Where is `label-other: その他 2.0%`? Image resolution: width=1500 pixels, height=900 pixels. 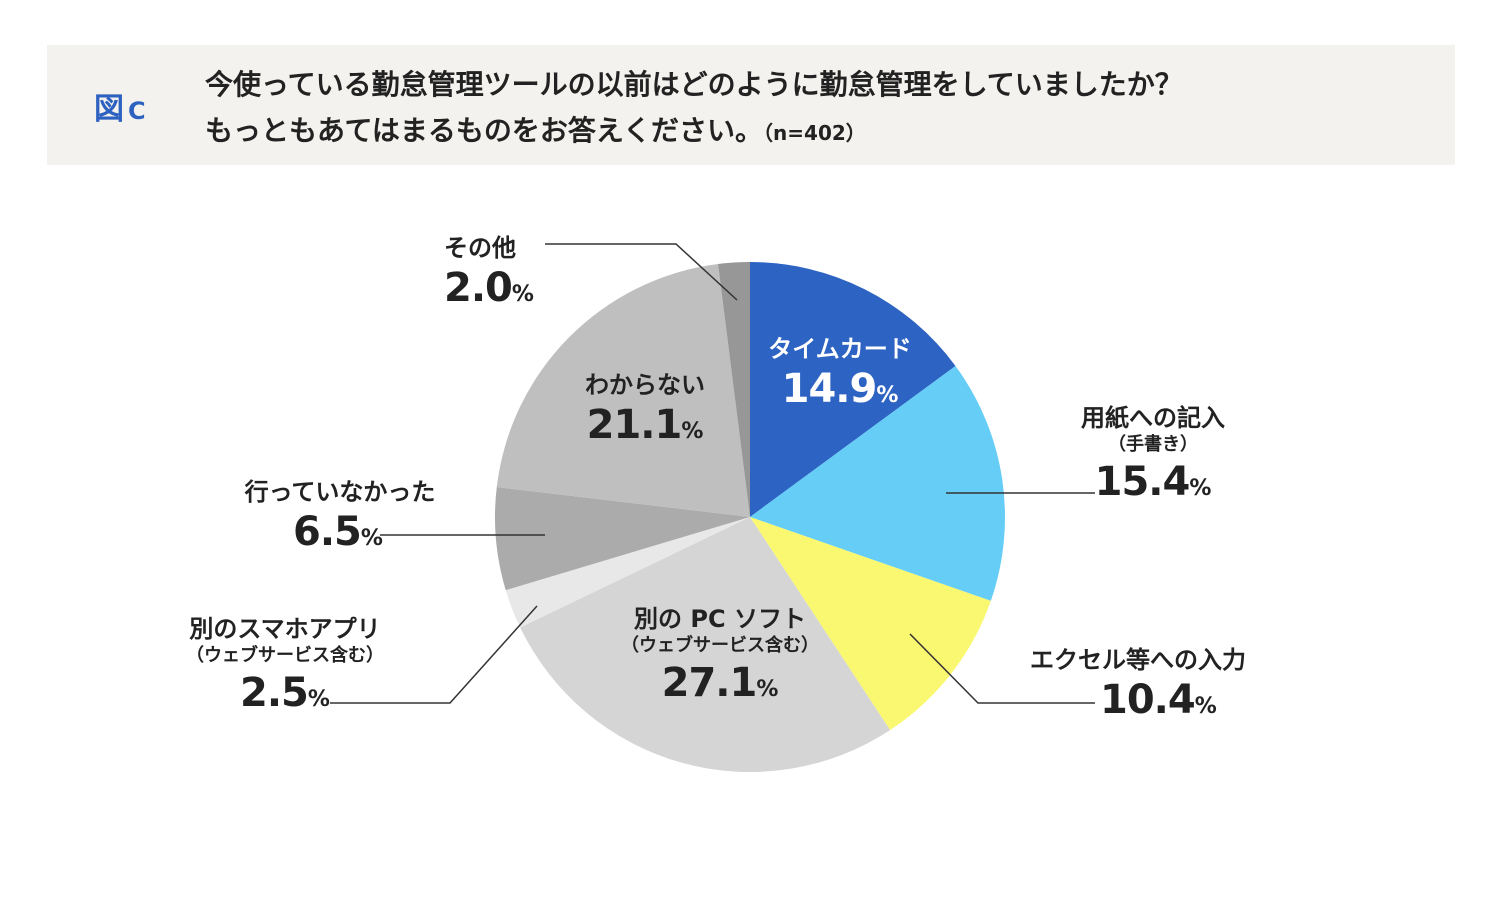
label-other: その他 2.0% is located at coordinates (489, 272).